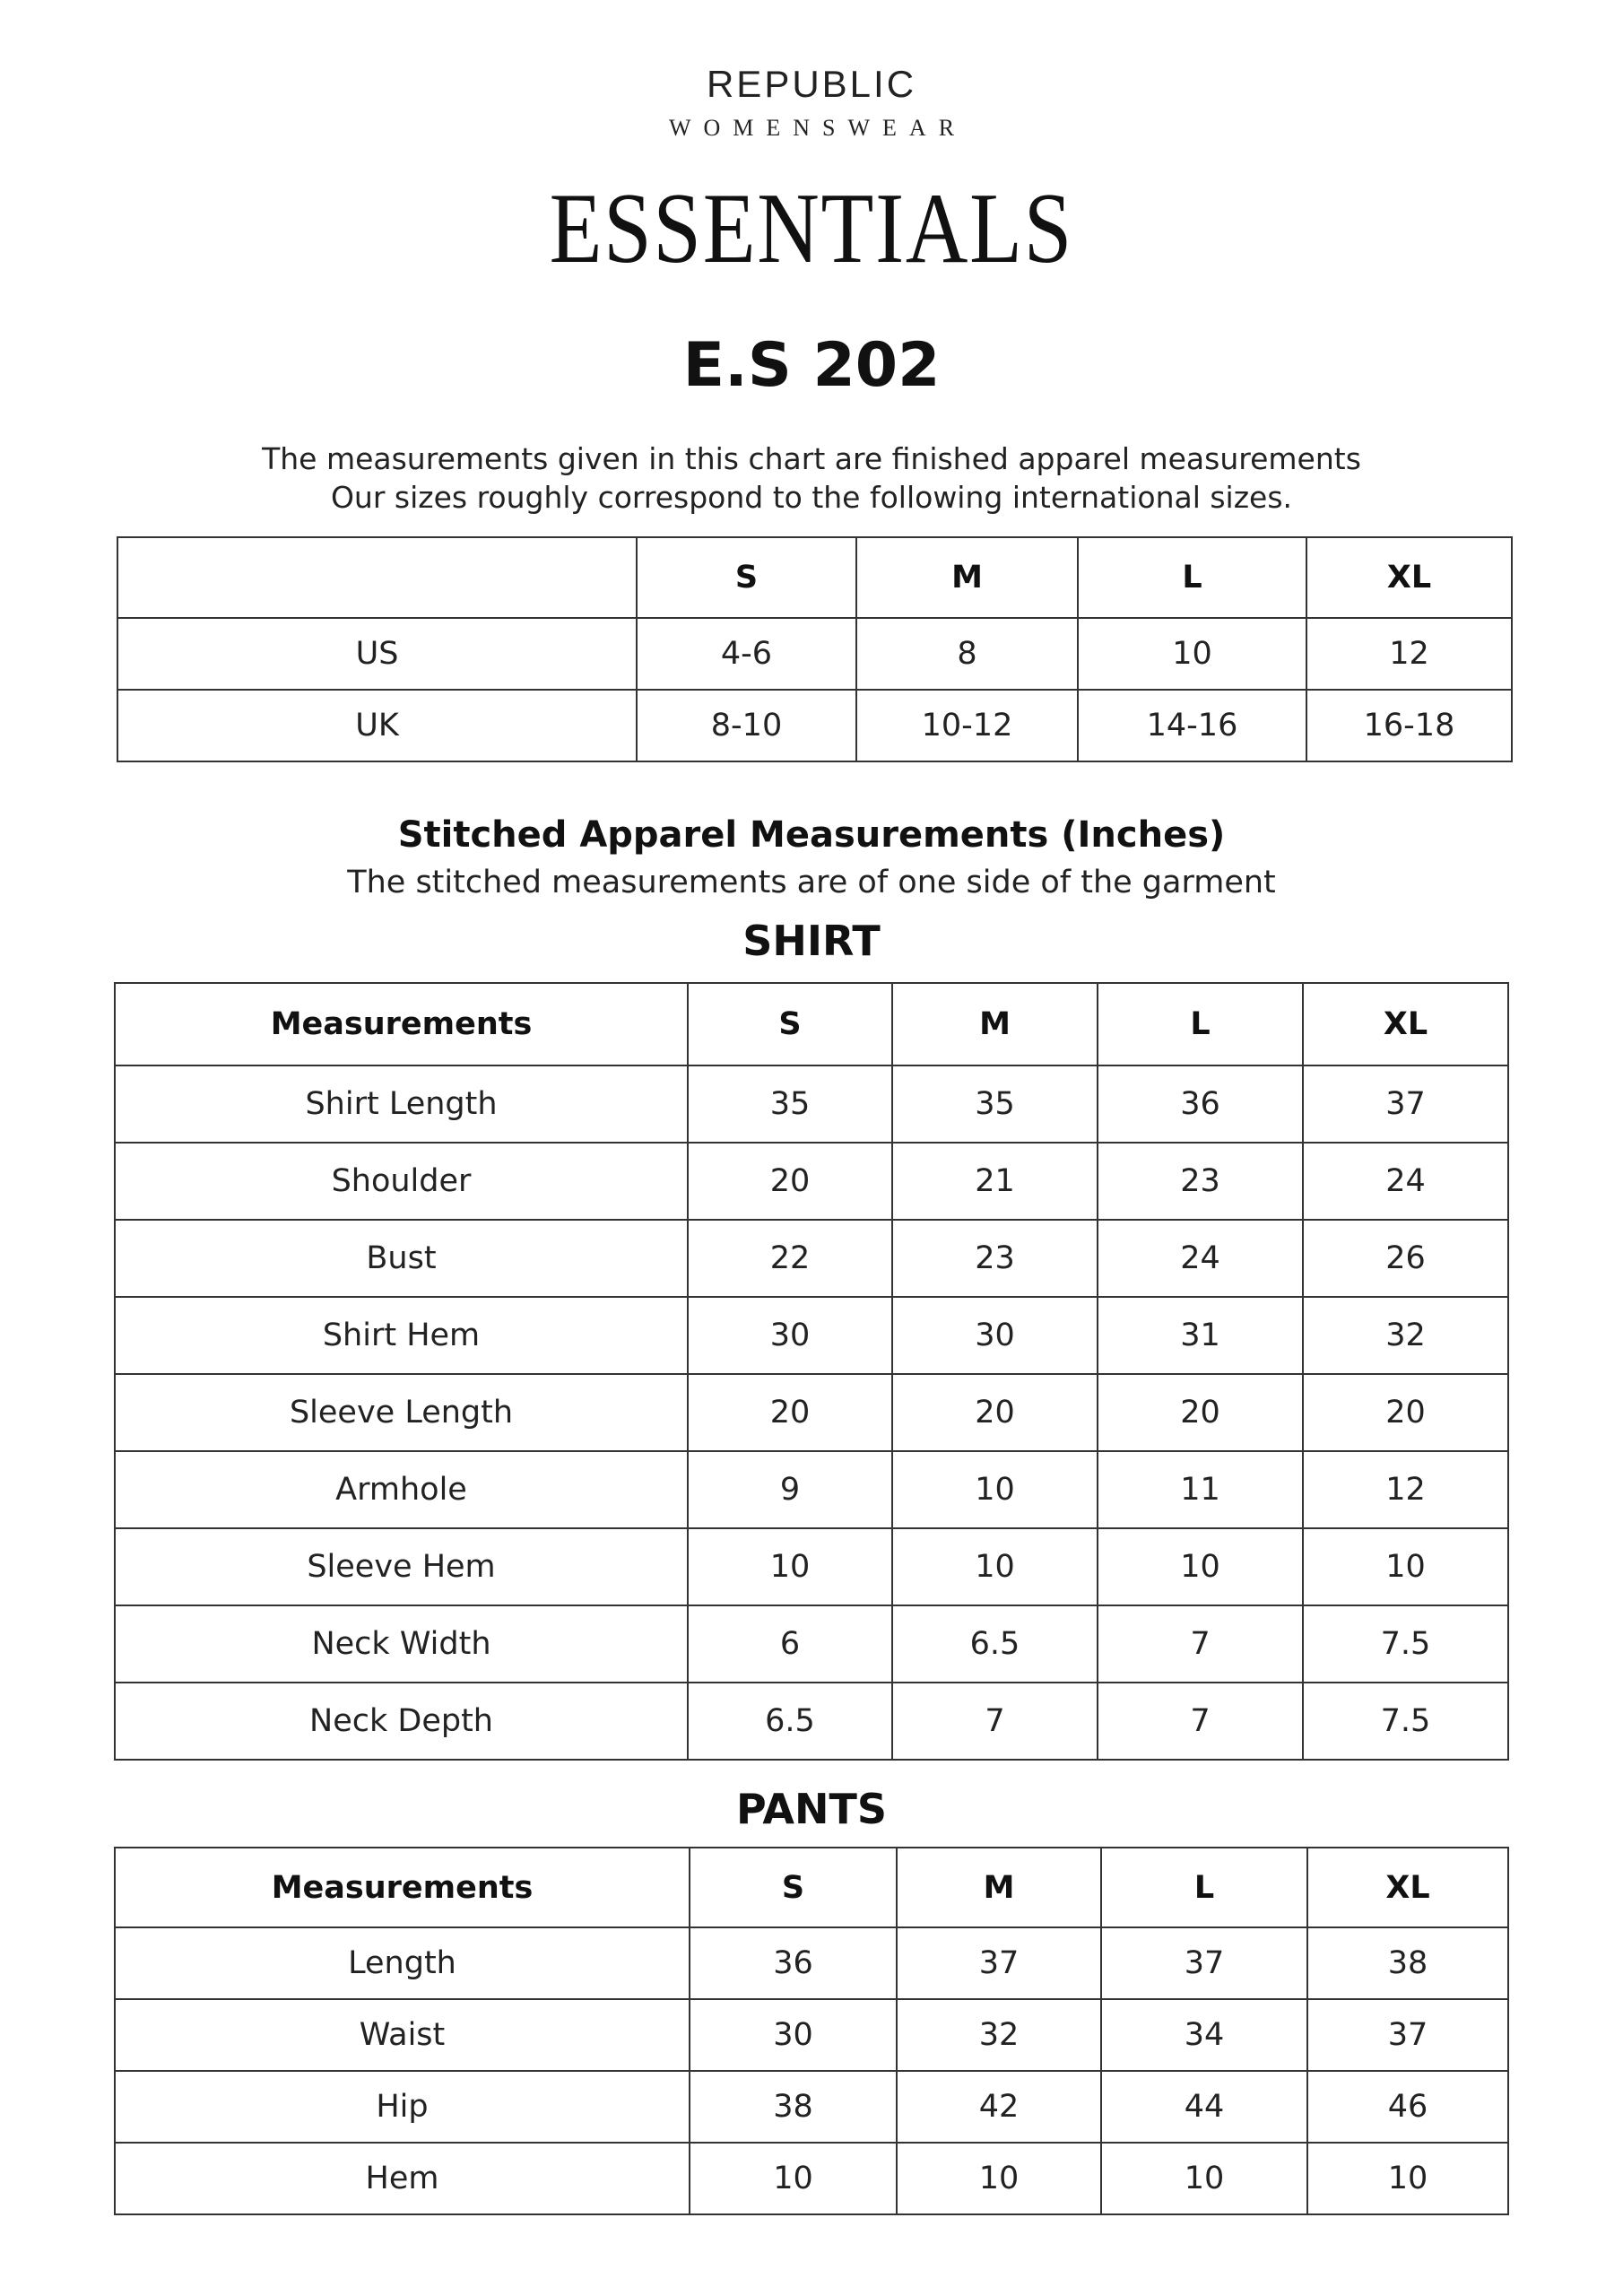 The width and height of the screenshot is (1623, 2296). Describe the element at coordinates (1200, 1489) in the screenshot. I see `table-cell: 11` at that location.